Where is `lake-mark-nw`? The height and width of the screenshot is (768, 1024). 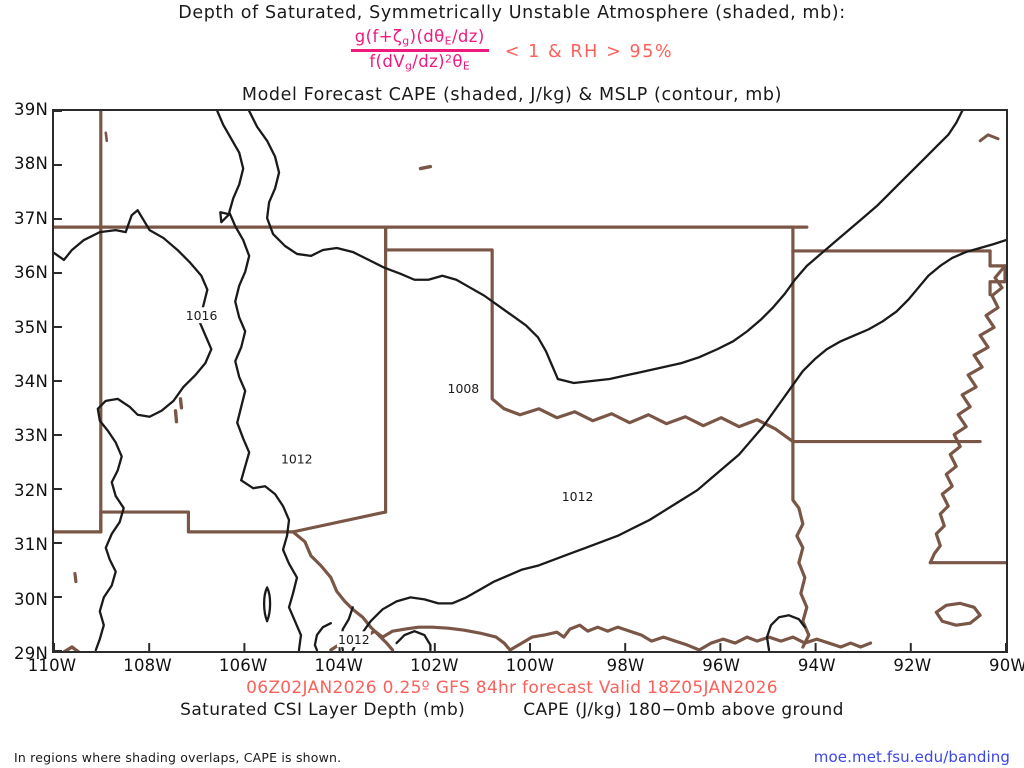 lake-mark-nw is located at coordinates (106, 137).